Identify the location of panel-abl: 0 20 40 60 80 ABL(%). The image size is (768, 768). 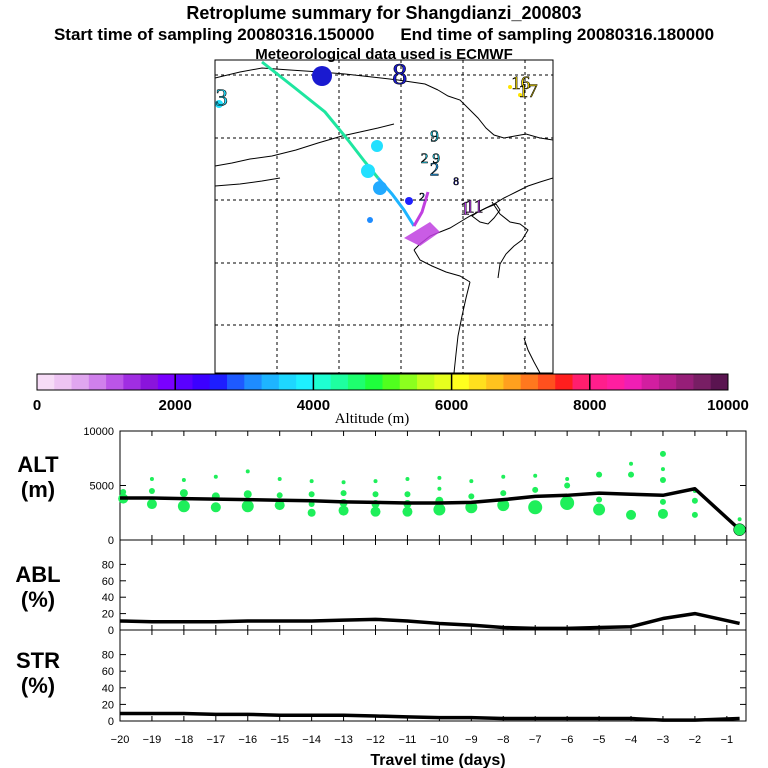
(381, 588).